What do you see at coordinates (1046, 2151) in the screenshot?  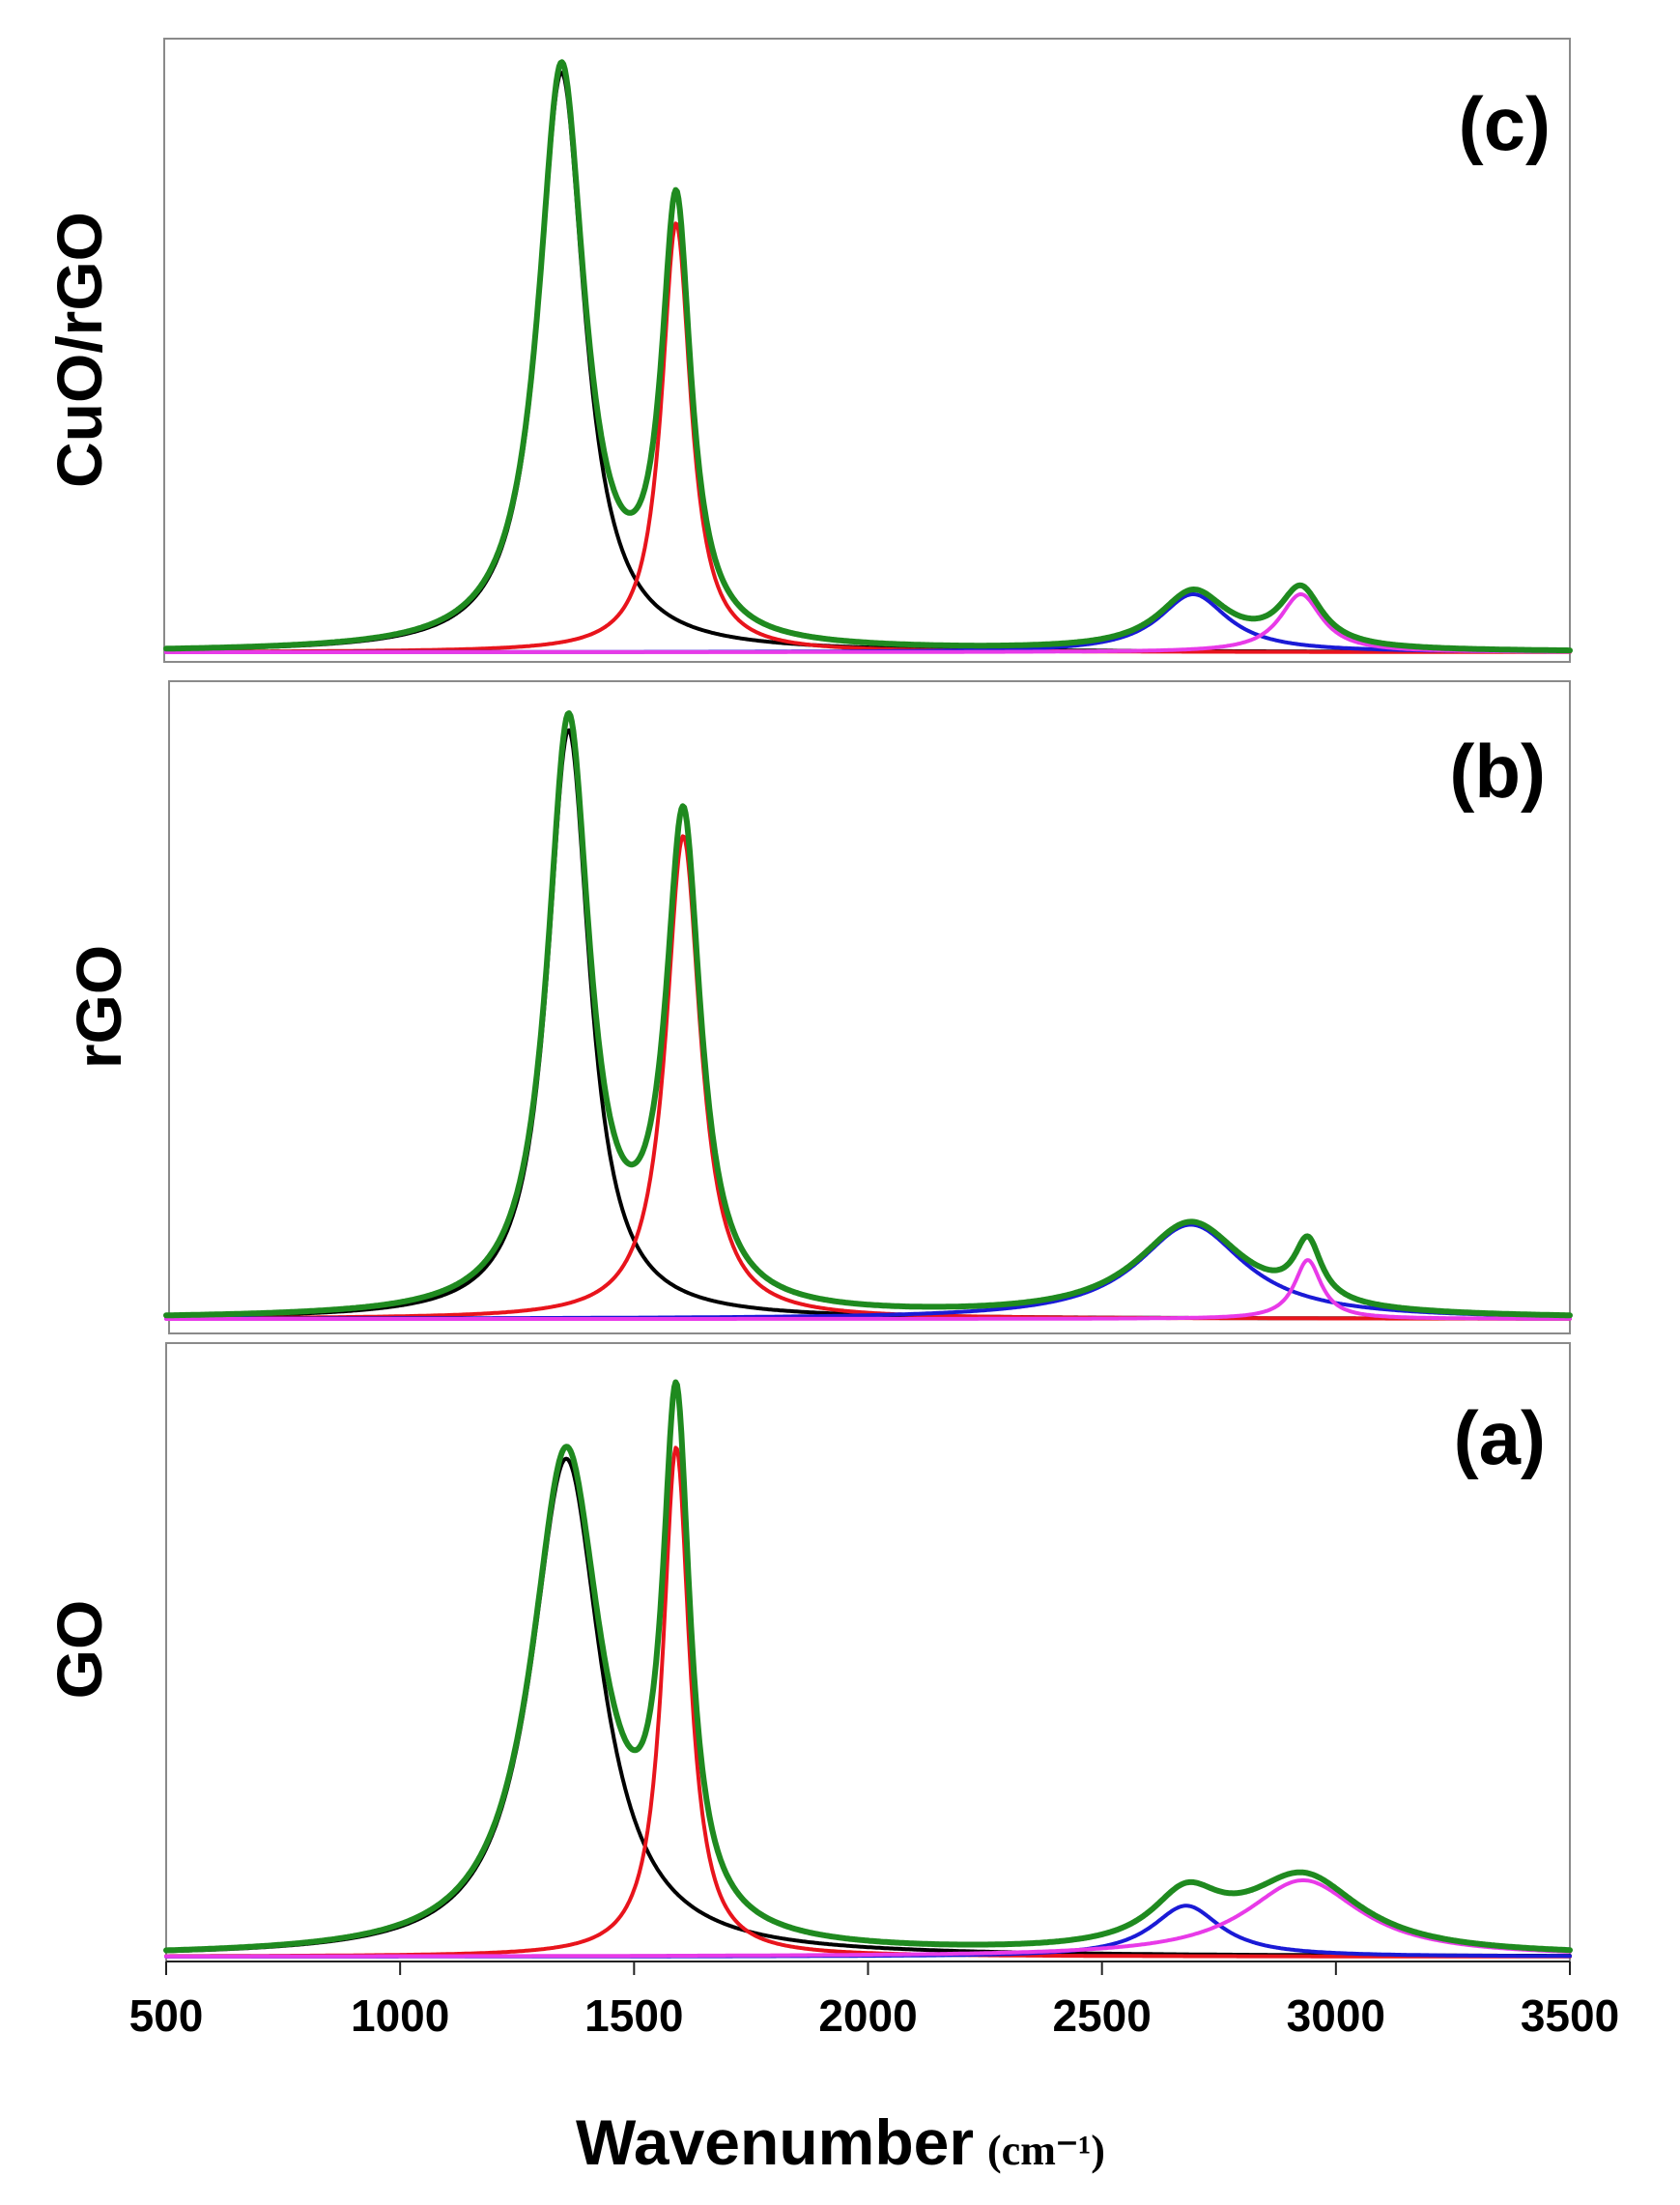 I see `x-axis-unit: (cm⁻¹)` at bounding box center [1046, 2151].